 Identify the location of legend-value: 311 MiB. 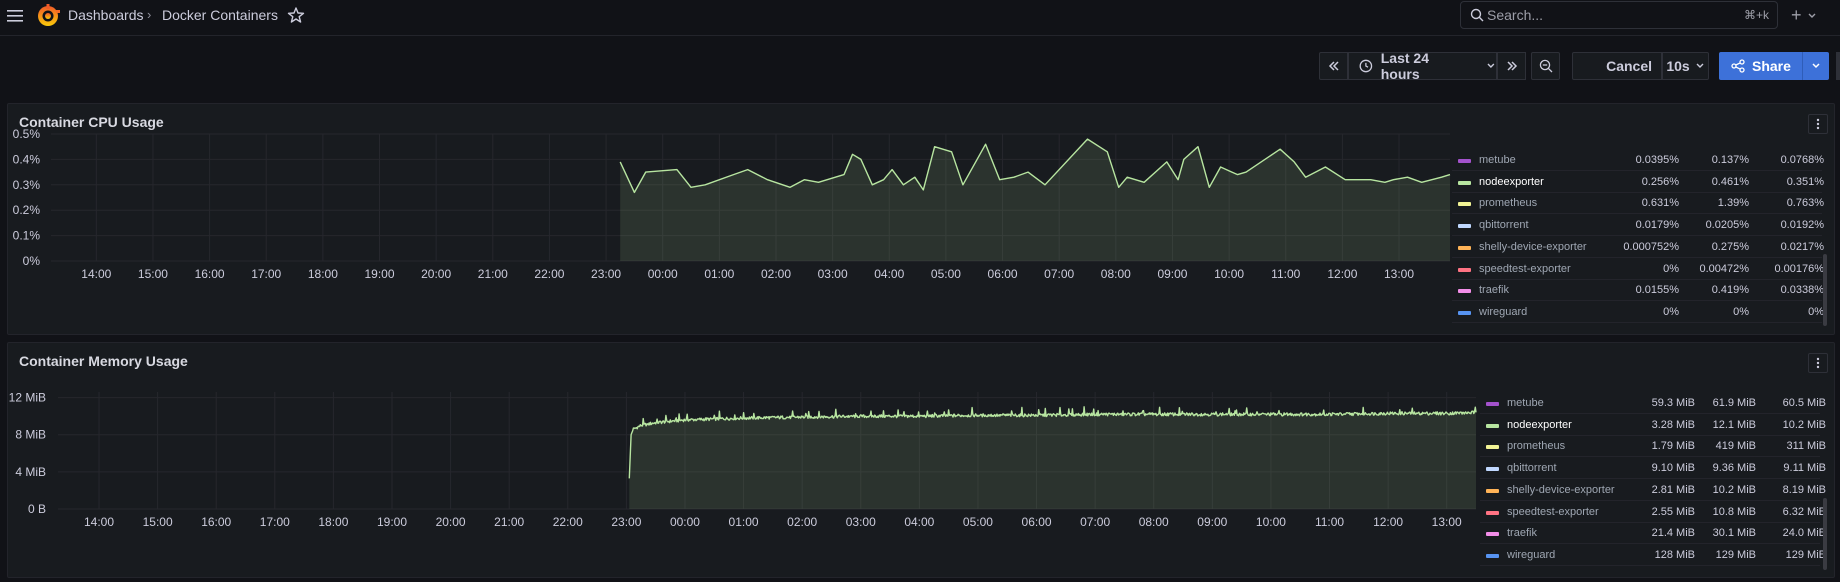
(1806, 446).